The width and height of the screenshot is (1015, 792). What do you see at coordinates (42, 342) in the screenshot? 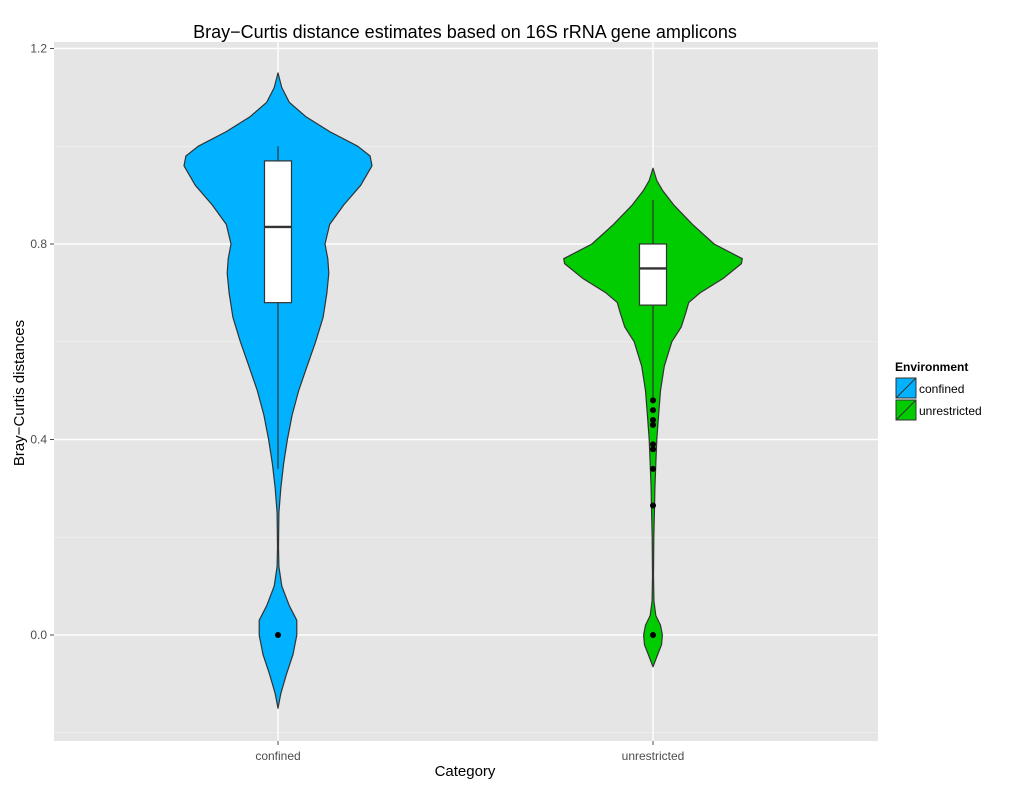
I see `y-axis: 0.0 0.4 0.8 1.2` at bounding box center [42, 342].